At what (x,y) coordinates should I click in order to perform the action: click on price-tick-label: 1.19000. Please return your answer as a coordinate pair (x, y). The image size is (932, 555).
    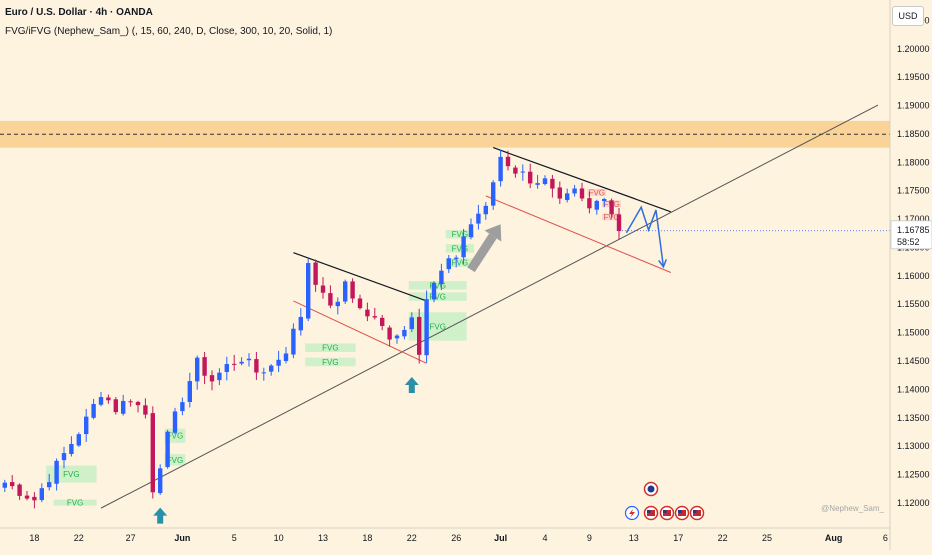
    Looking at the image, I should click on (913, 106).